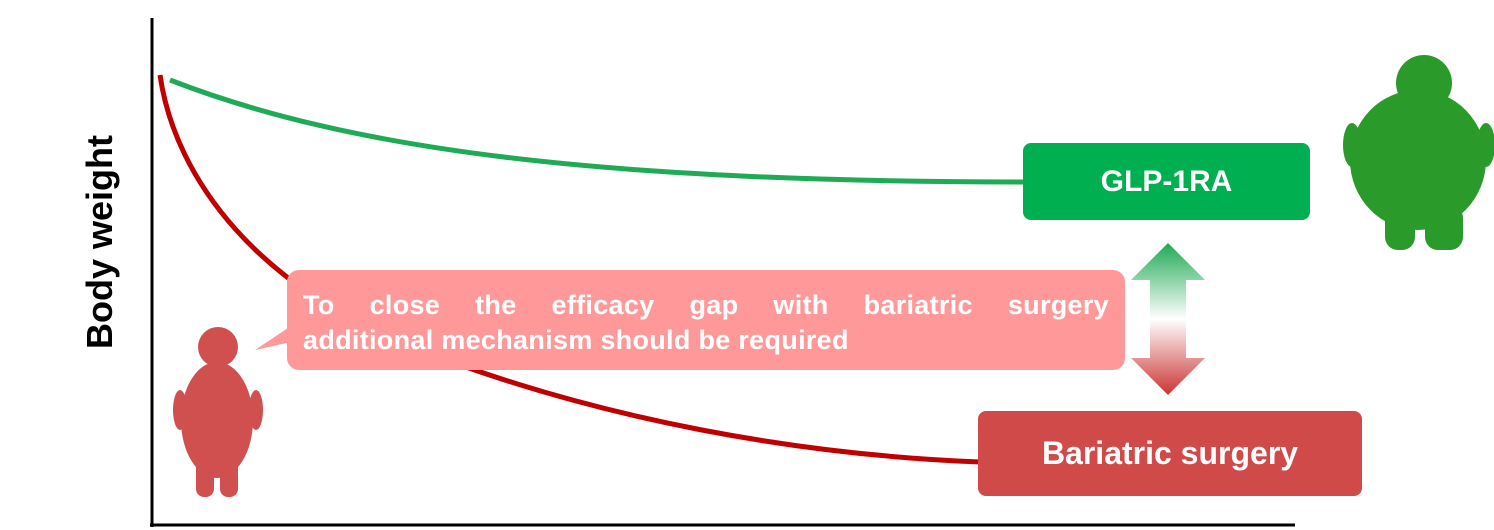  I want to click on glp1ra-box, so click(1166, 181).